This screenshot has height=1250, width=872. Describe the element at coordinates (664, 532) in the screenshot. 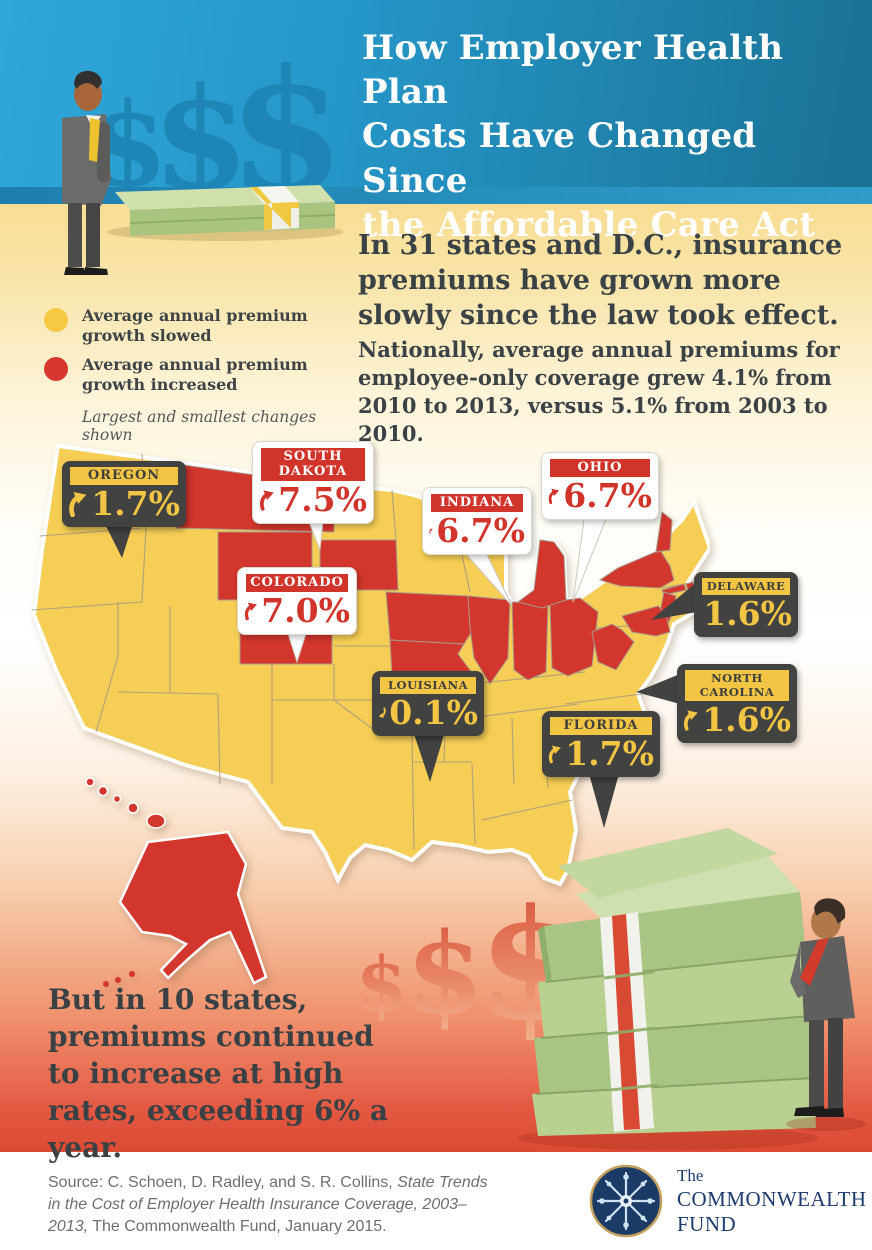

I see `state-new-hampshire` at that location.